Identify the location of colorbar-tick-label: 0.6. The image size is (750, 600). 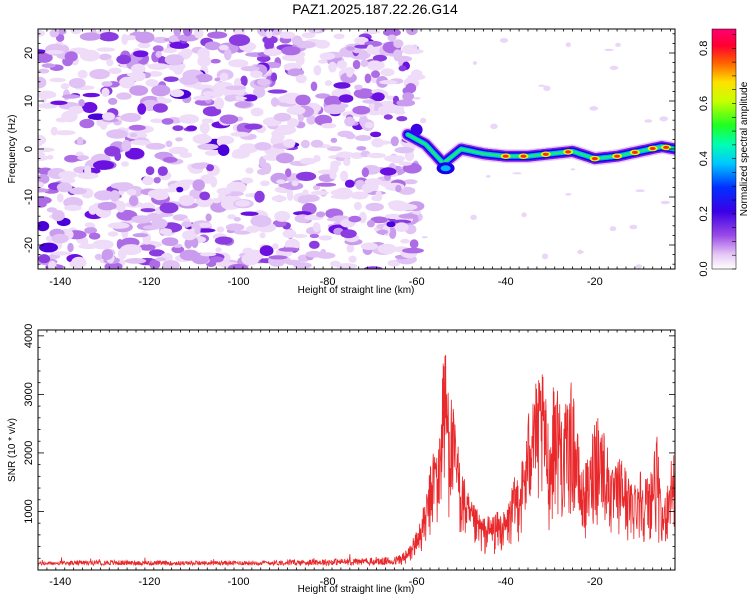
(704, 103).